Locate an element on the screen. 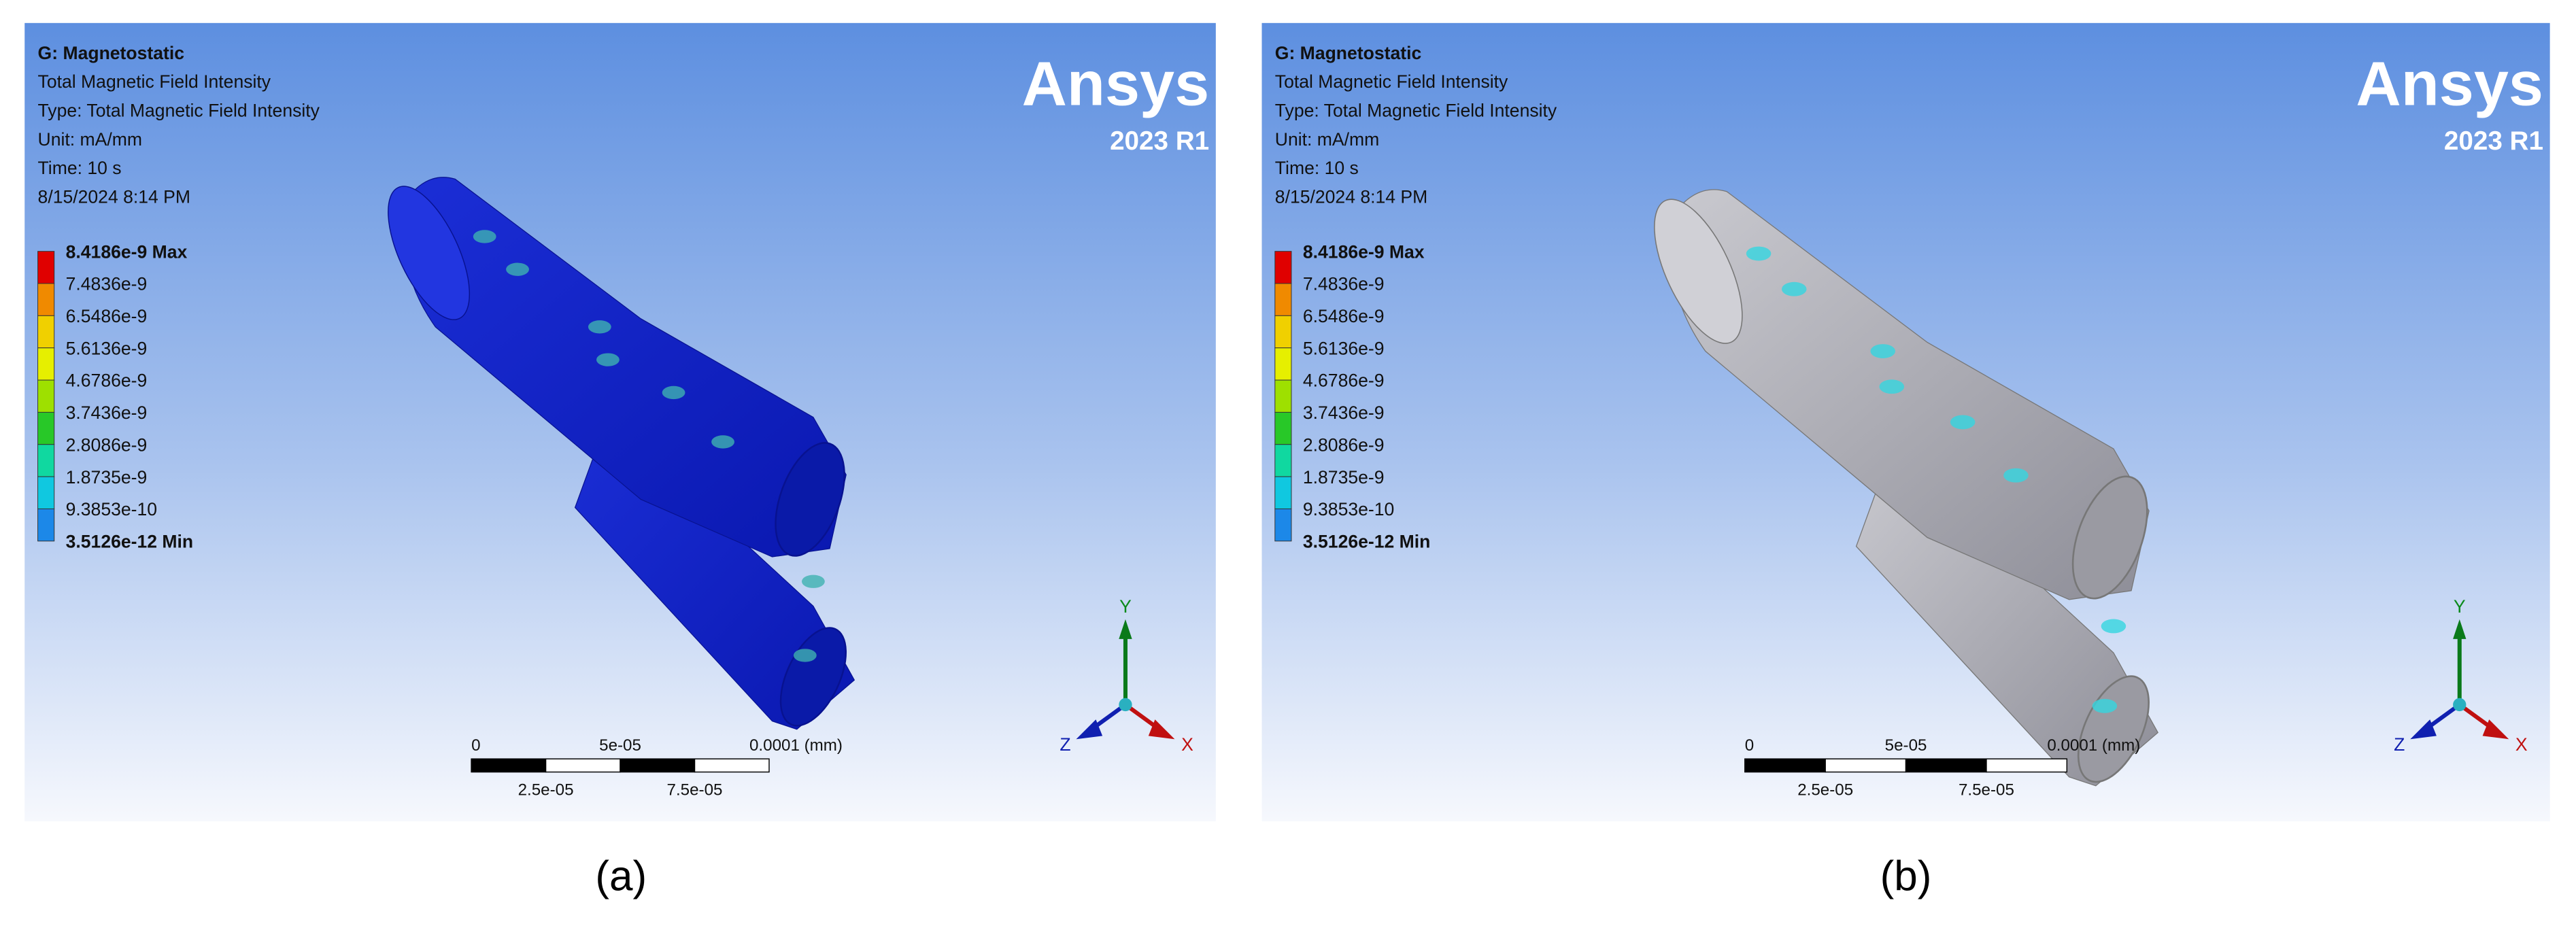 Image resolution: width=2576 pixels, height=926 pixels. scale-label: 5e-05 is located at coordinates (620, 745).